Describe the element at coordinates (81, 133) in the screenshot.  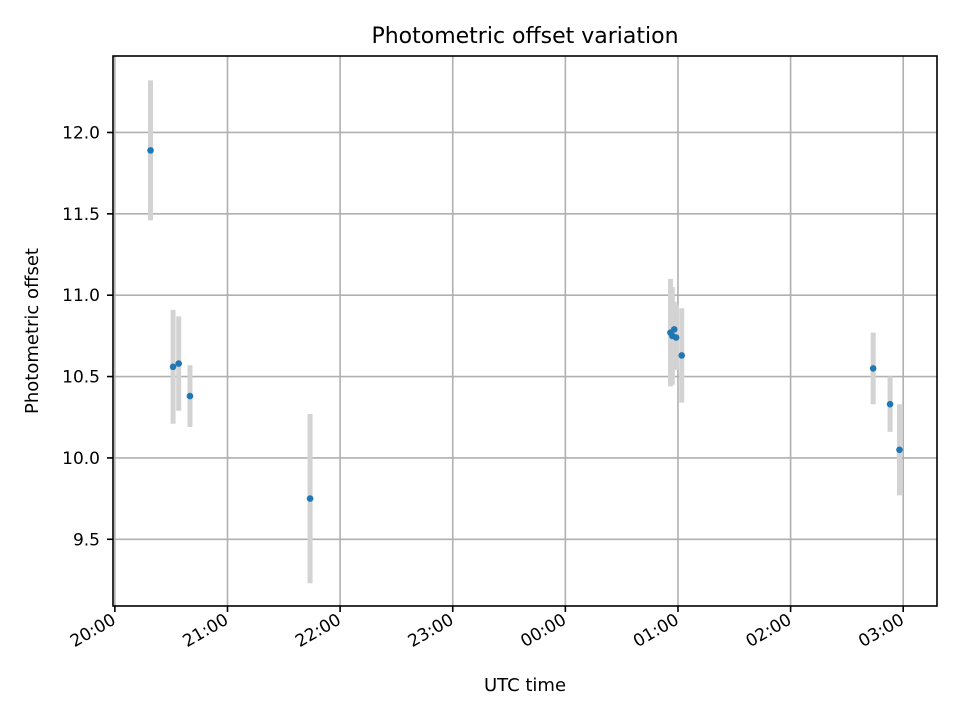
I see `y-tick-label: 12.0` at that location.